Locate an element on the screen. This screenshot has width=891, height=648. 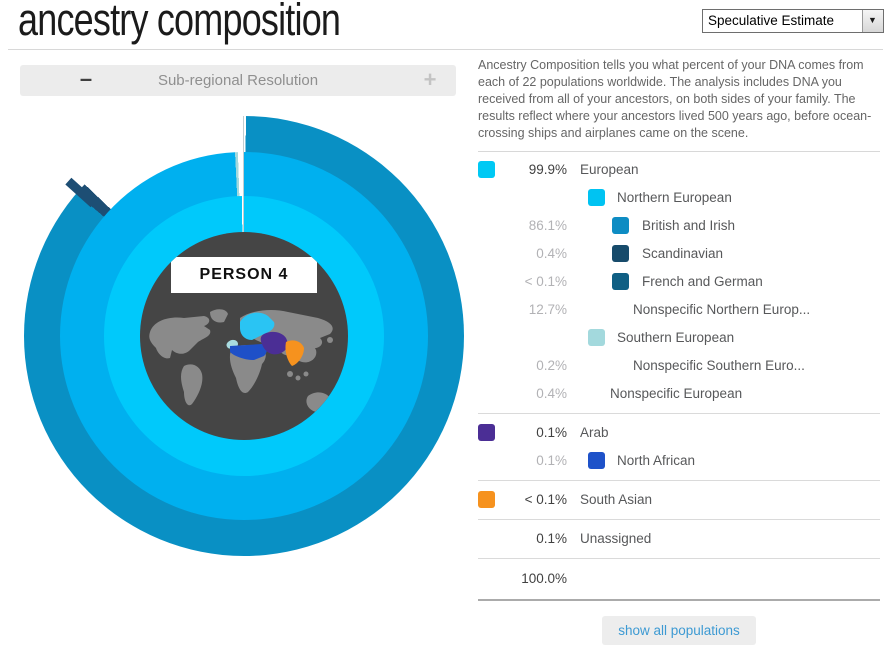
estimate-dropdown: Speculative Estimate ▼ is located at coordinates (793, 21).